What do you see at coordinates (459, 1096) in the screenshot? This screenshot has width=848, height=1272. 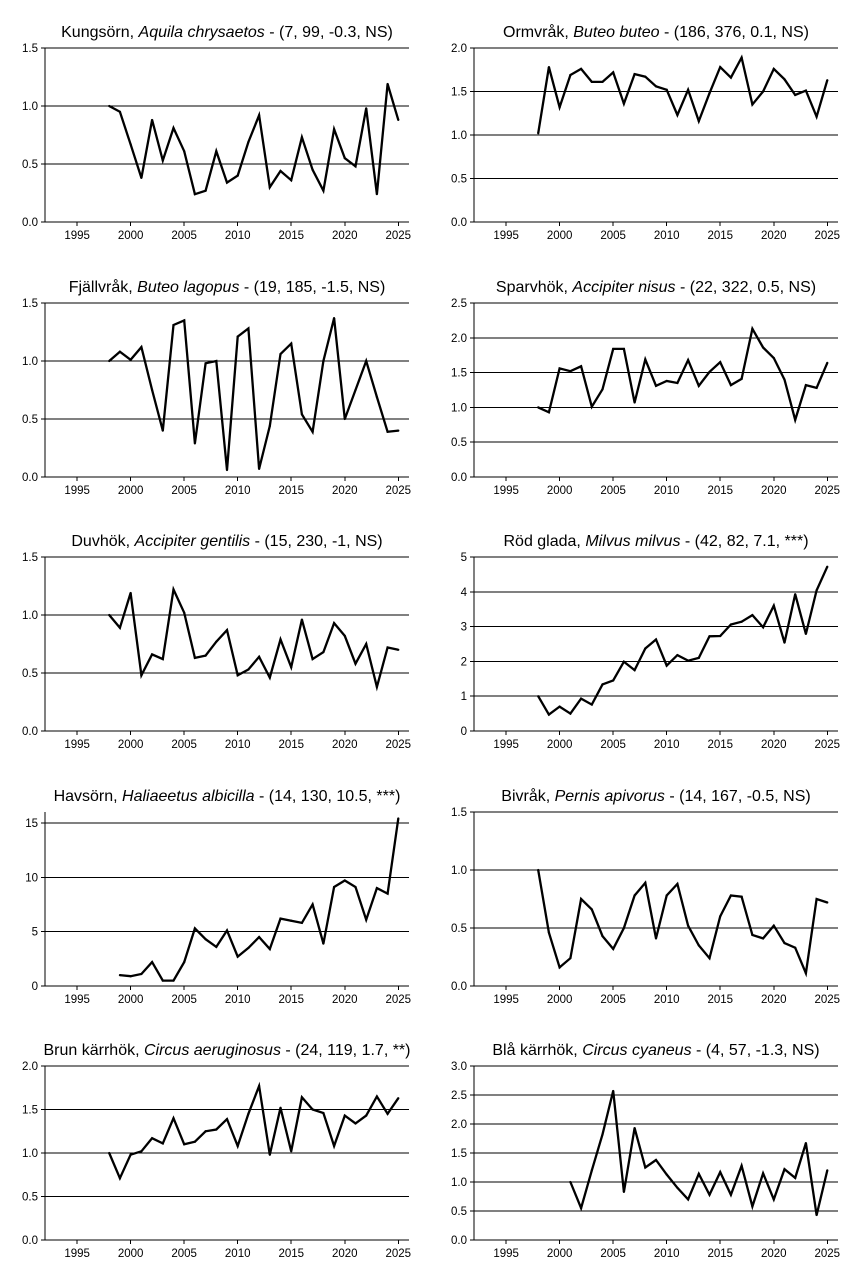 I see `y-tick-label: 2.5` at bounding box center [459, 1096].